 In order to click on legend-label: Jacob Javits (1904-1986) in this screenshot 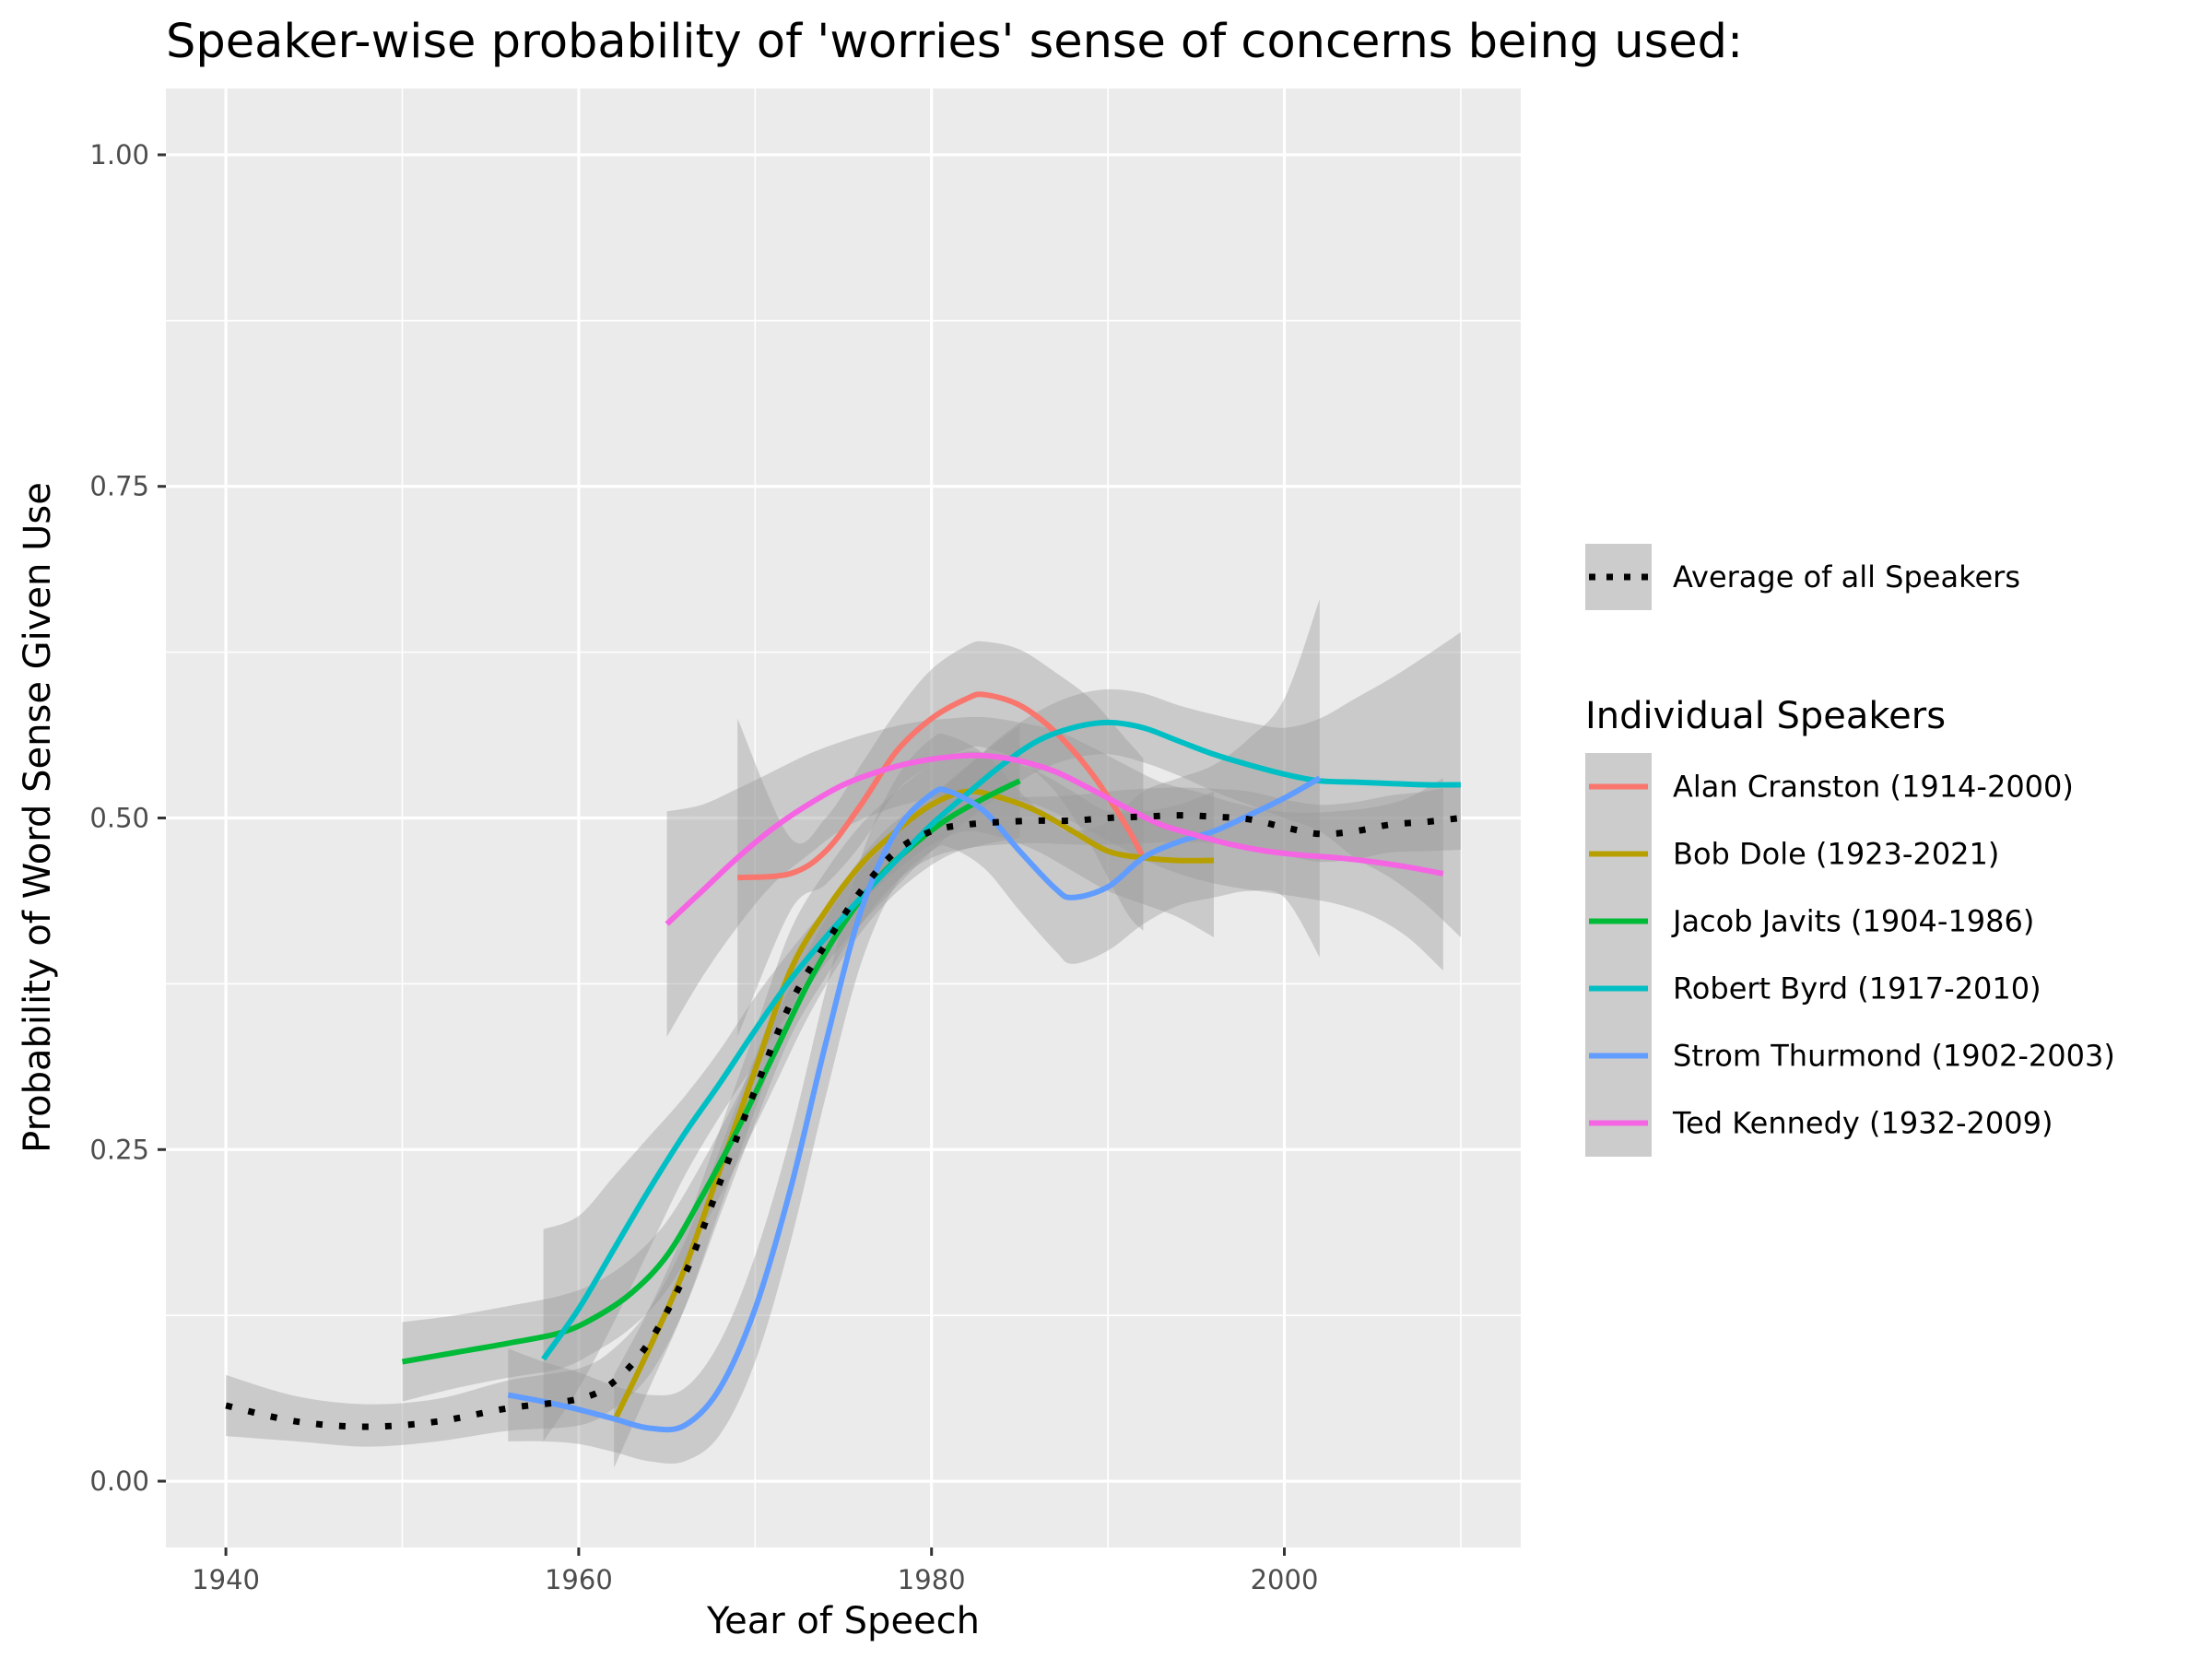, I will do `click(1852, 921)`.